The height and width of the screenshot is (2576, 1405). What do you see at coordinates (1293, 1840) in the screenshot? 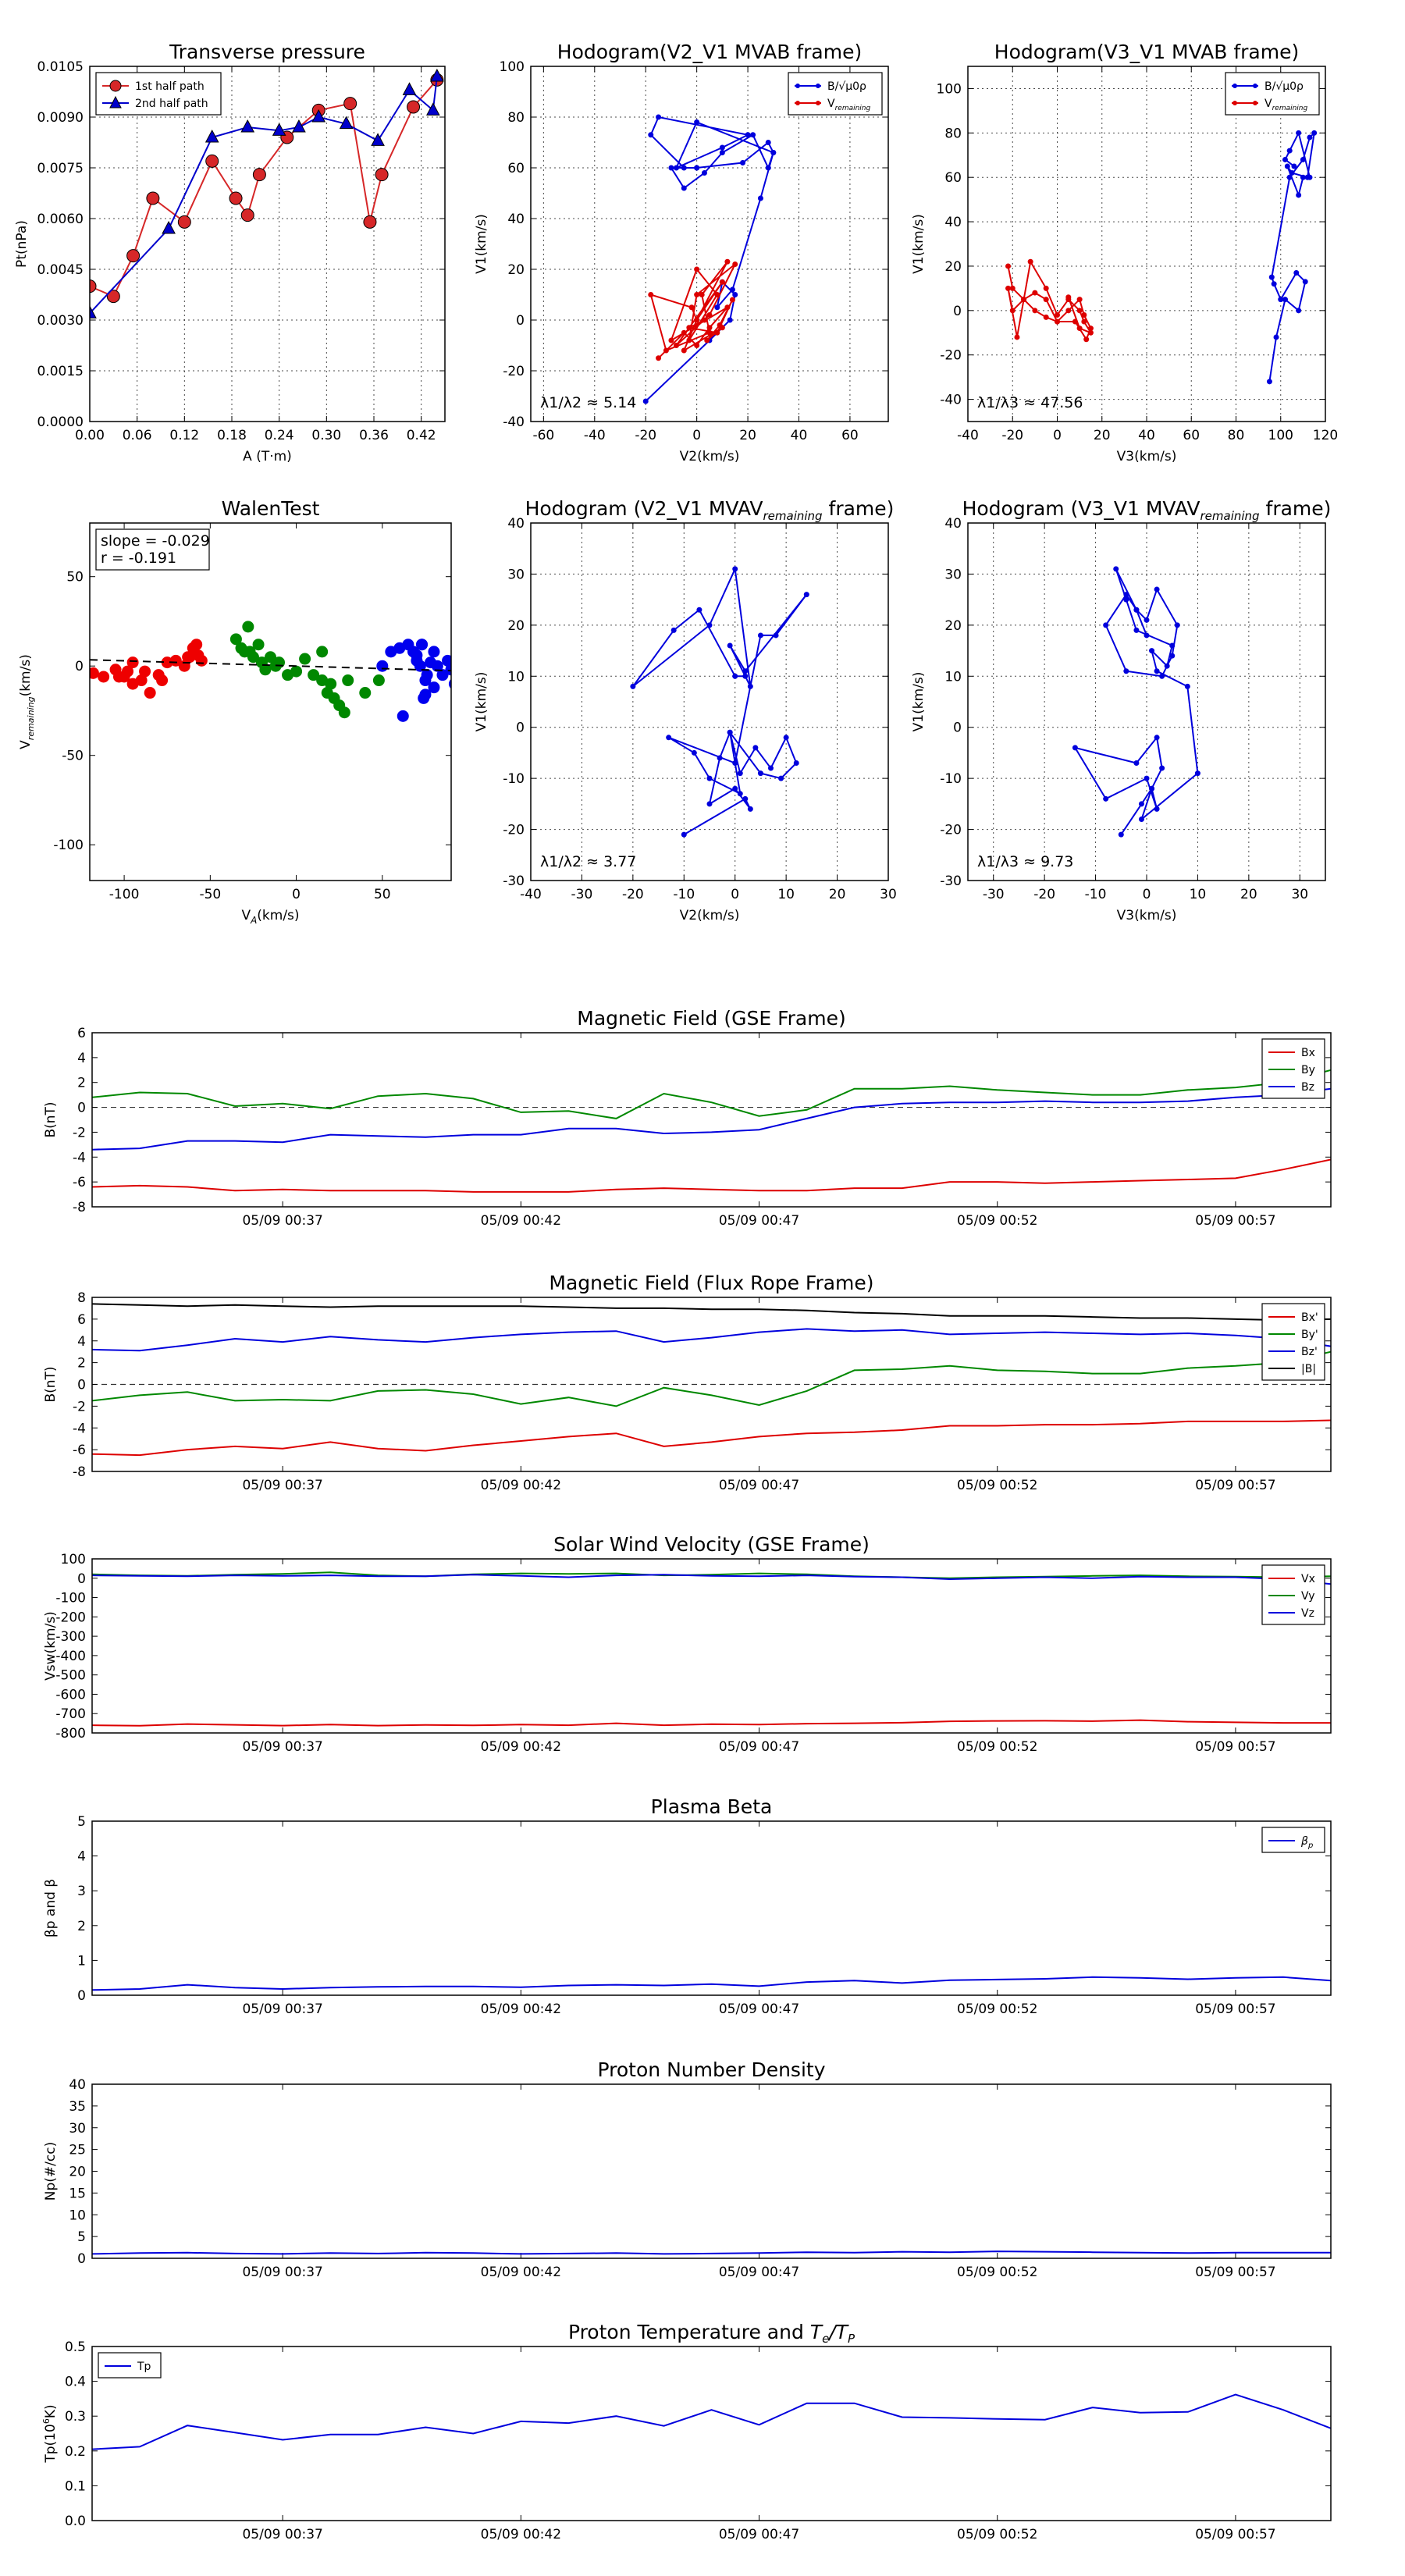
I see `legend: βp` at bounding box center [1293, 1840].